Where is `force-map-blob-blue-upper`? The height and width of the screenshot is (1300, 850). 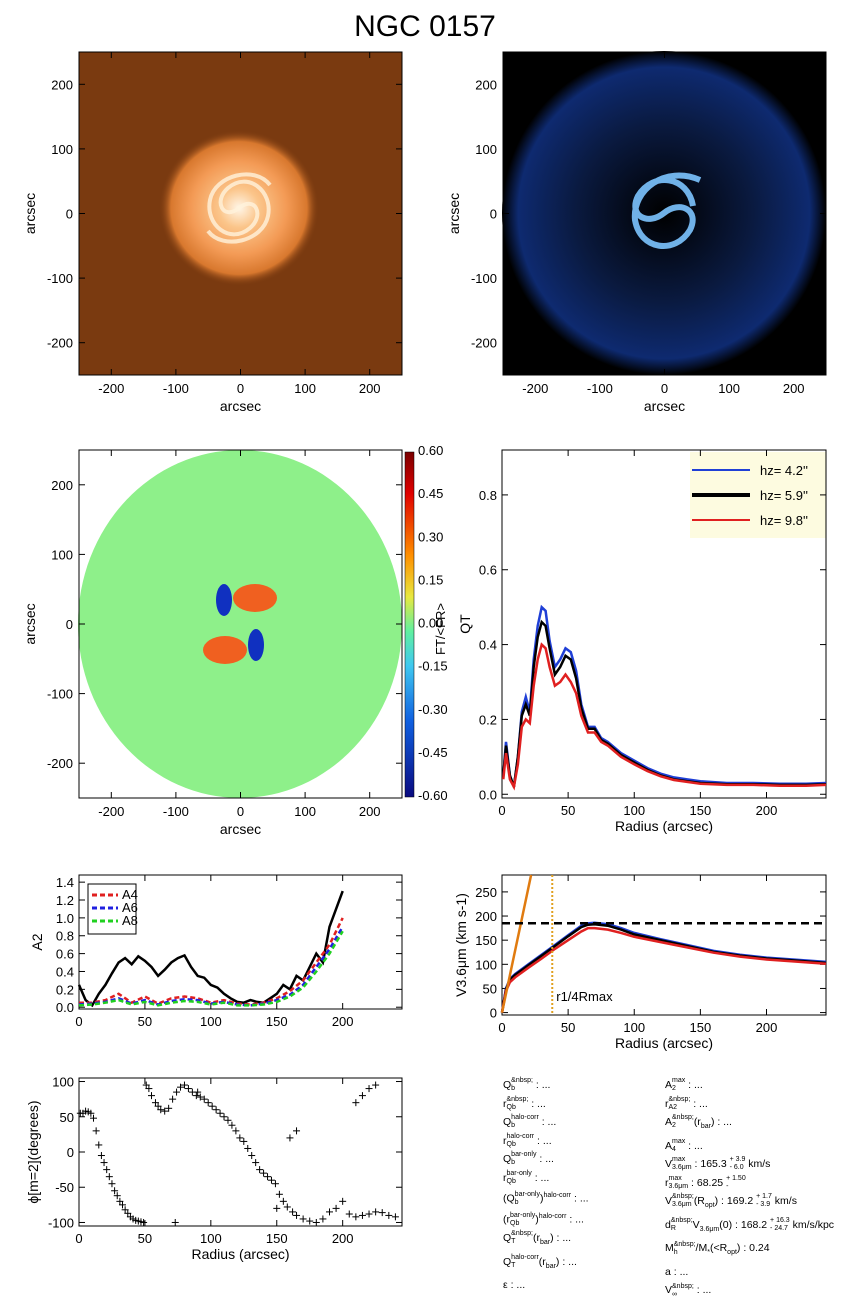 force-map-blob-blue-upper is located at coordinates (224, 600).